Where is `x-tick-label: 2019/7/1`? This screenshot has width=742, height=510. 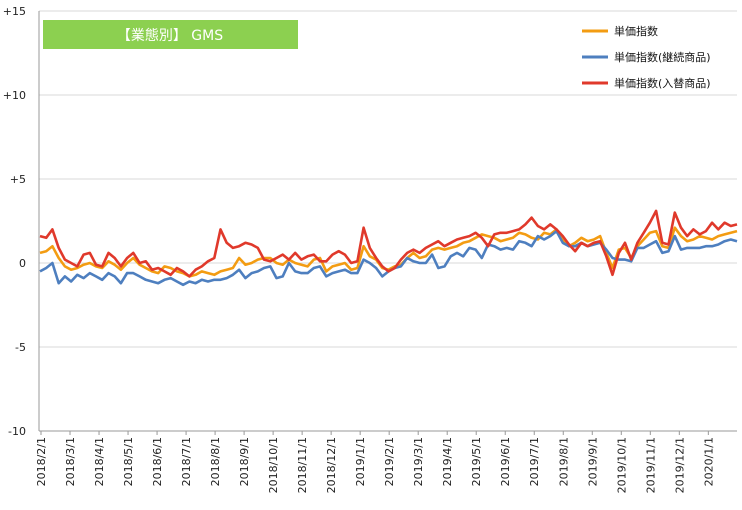
x-tick-label: 2019/7/1 is located at coordinates (534, 461).